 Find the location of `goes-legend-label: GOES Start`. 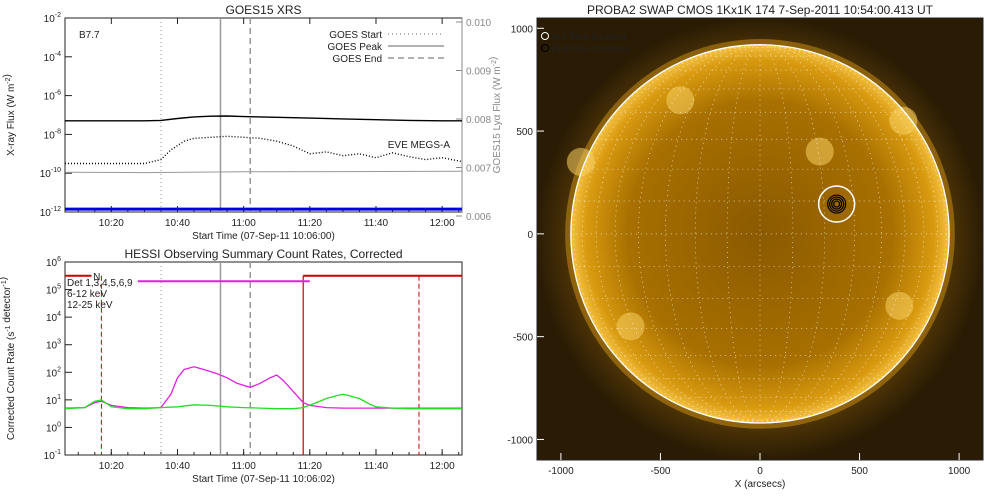

goes-legend-label: GOES Start is located at coordinates (355, 35).